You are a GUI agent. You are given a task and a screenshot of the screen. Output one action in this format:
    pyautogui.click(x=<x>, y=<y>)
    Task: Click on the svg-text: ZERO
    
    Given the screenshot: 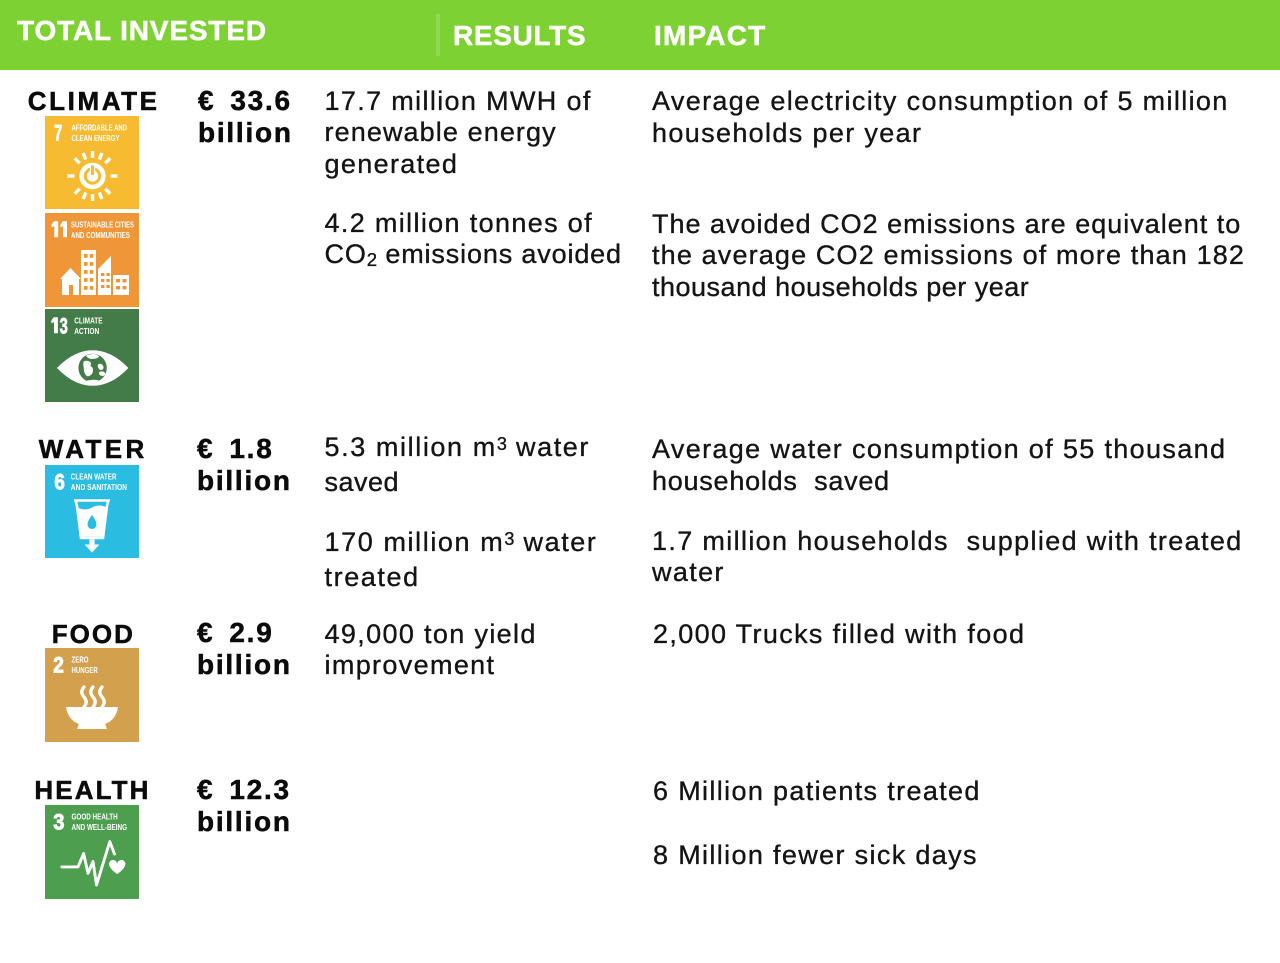 What is the action you would take?
    pyautogui.click(x=79, y=659)
    